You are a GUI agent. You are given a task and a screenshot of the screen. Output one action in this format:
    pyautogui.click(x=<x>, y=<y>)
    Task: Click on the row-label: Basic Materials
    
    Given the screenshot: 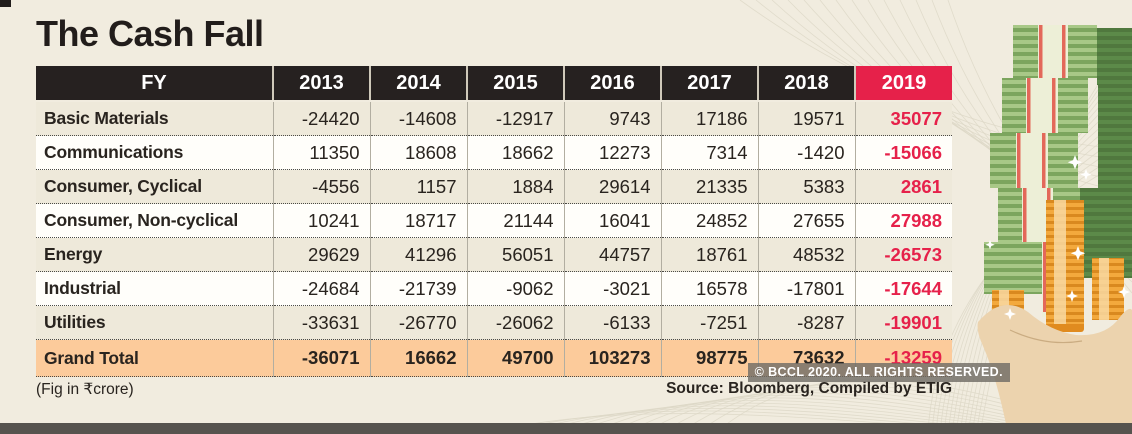 What is the action you would take?
    pyautogui.click(x=154, y=118)
    